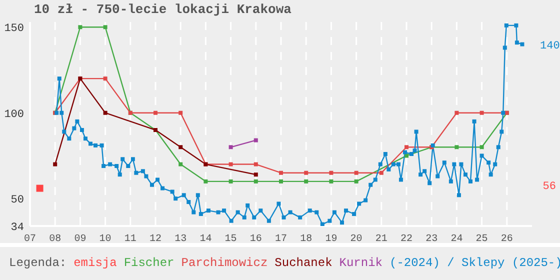  What do you see at coordinates (331, 240) in the screenshot?
I see `x-tick-label: 19` at bounding box center [331, 240].